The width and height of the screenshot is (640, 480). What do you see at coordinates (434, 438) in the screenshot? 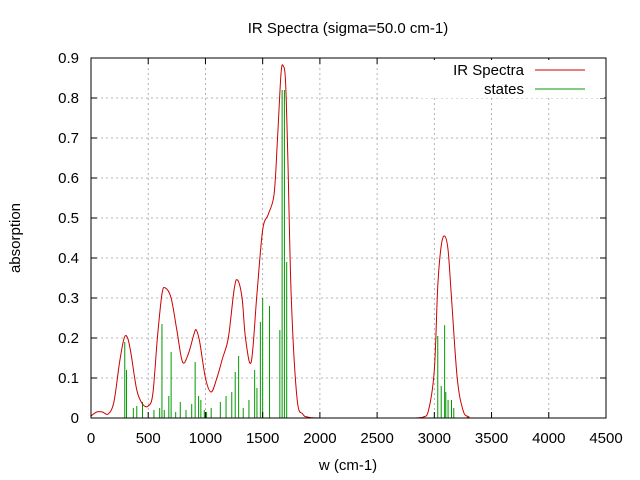
I see `x-tick-label: 3000` at bounding box center [434, 438].